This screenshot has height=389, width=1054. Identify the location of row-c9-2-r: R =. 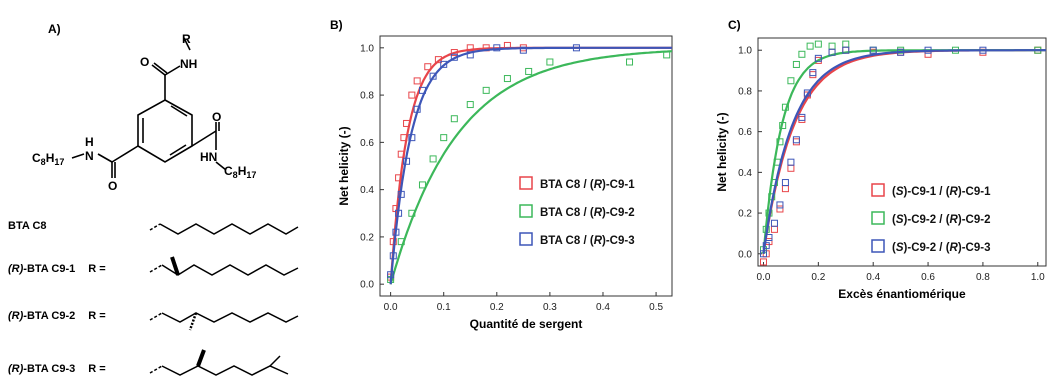
(97, 316).